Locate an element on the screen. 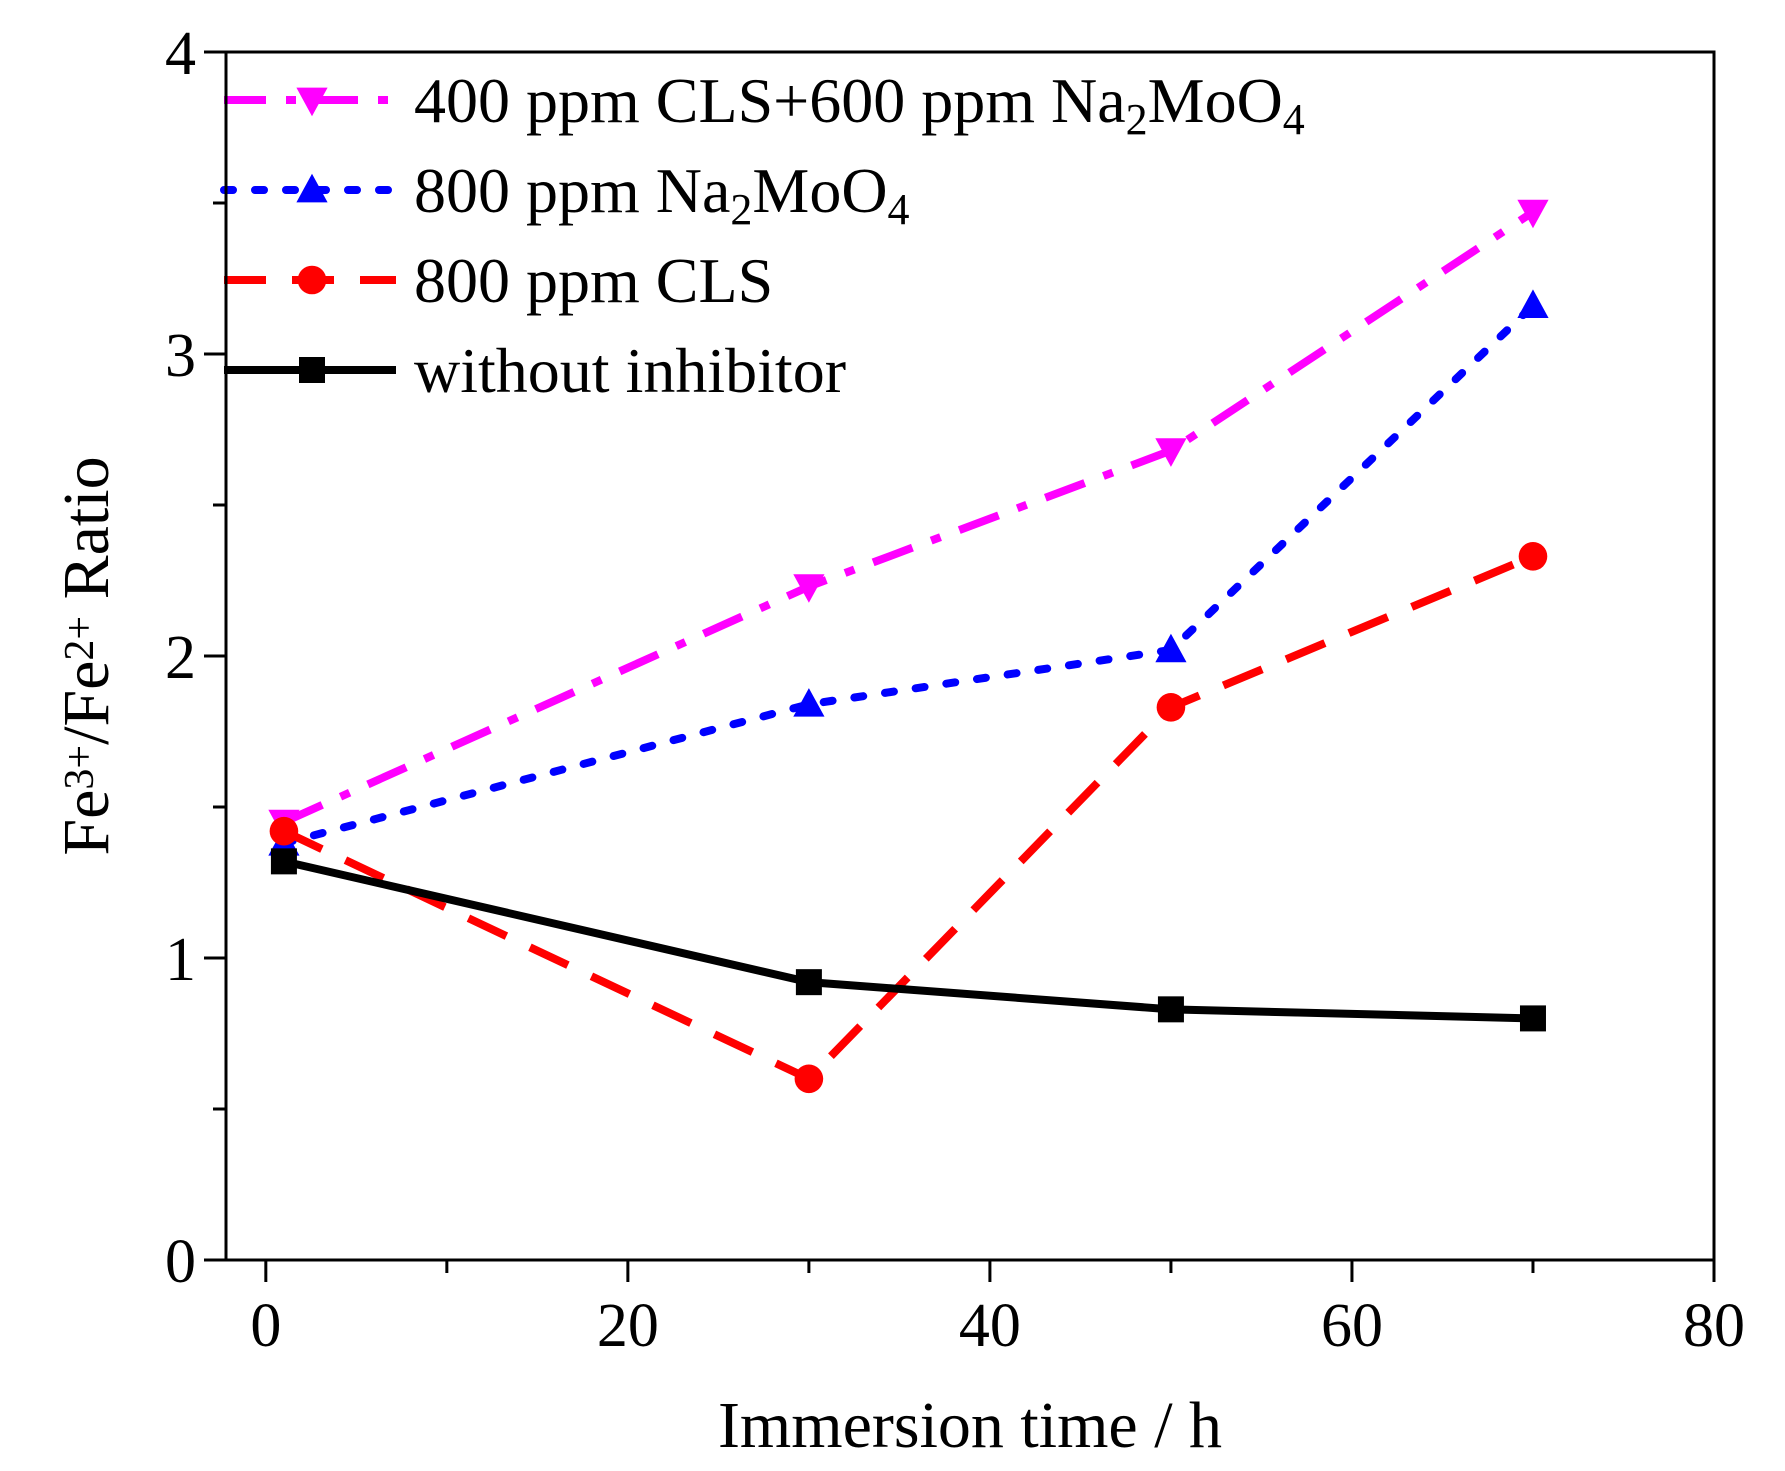  y-tick-label: 3 is located at coordinates (180, 356).